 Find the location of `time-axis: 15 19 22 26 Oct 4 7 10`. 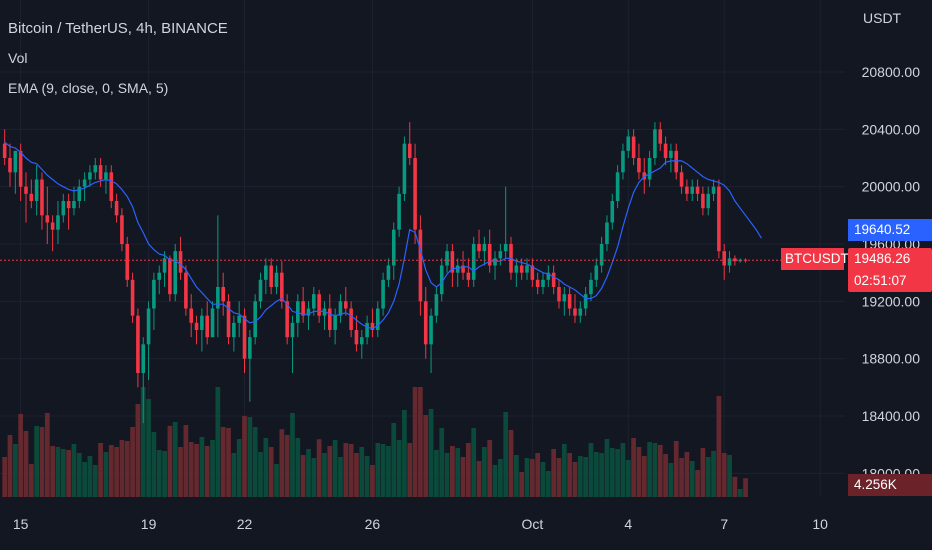

time-axis: 15 19 22 26 Oct 4 7 10 is located at coordinates (420, 524).